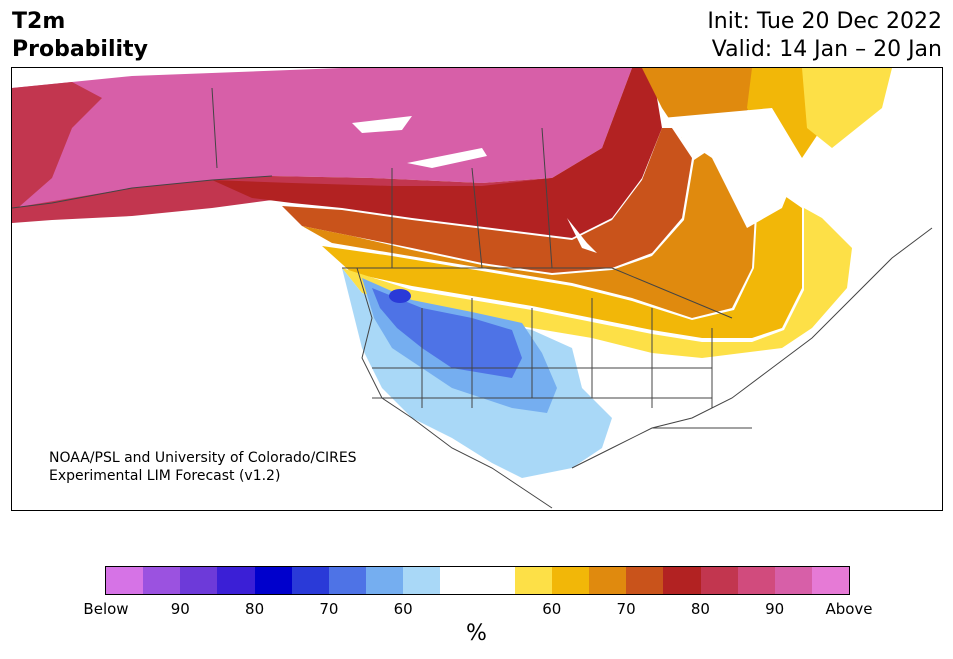  Describe the element at coordinates (849, 609) in the screenshot. I see `colorbar-tick-label: Above` at that location.